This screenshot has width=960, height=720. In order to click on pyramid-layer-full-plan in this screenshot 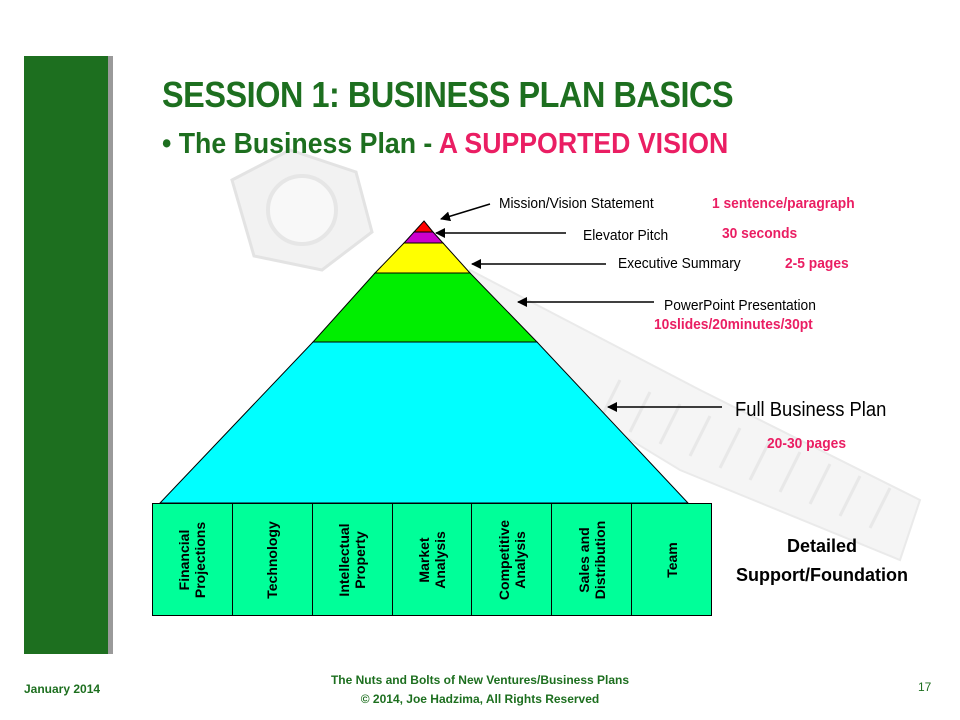, I will do `click(424, 422)`.